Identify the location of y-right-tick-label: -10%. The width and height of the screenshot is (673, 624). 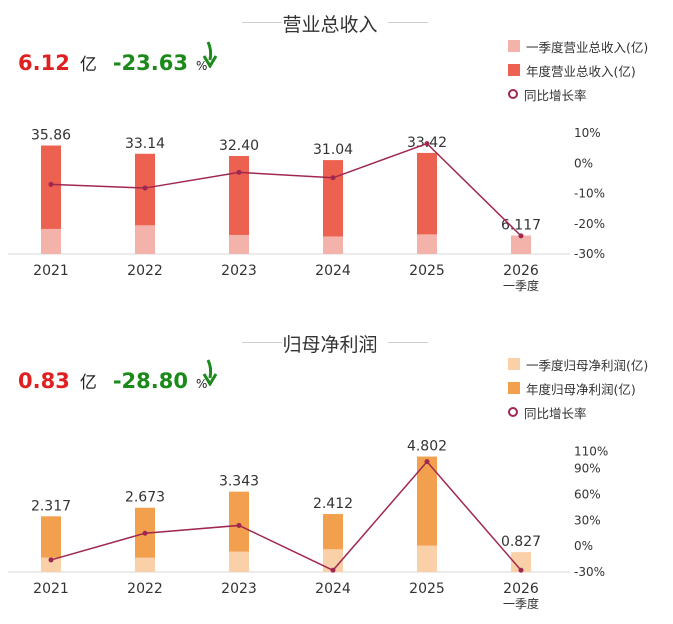
(589, 194).